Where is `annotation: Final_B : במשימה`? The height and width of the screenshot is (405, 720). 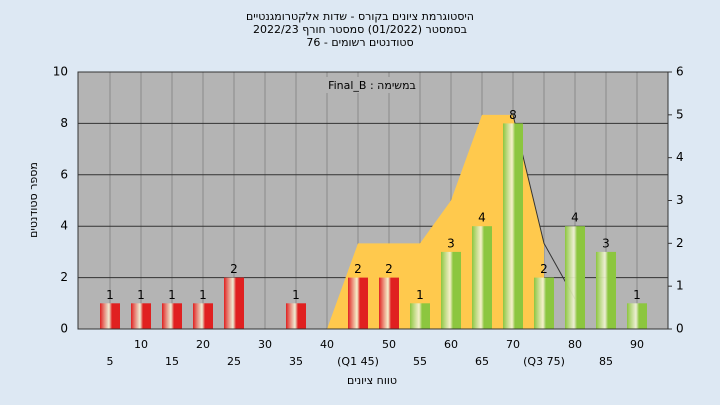
annotation: Final_B : במשימה is located at coordinates (372, 85).